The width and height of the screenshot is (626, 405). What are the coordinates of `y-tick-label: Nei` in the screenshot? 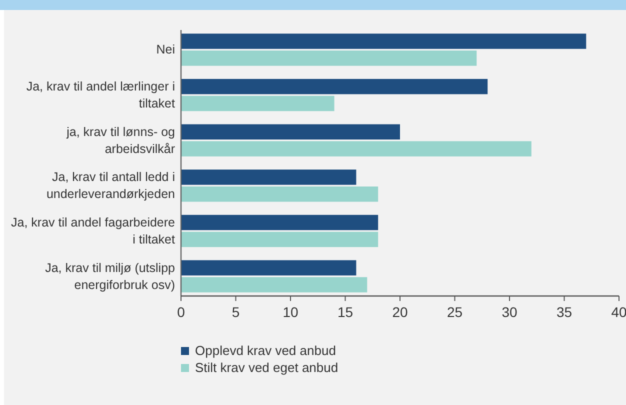 It's located at (165, 49).